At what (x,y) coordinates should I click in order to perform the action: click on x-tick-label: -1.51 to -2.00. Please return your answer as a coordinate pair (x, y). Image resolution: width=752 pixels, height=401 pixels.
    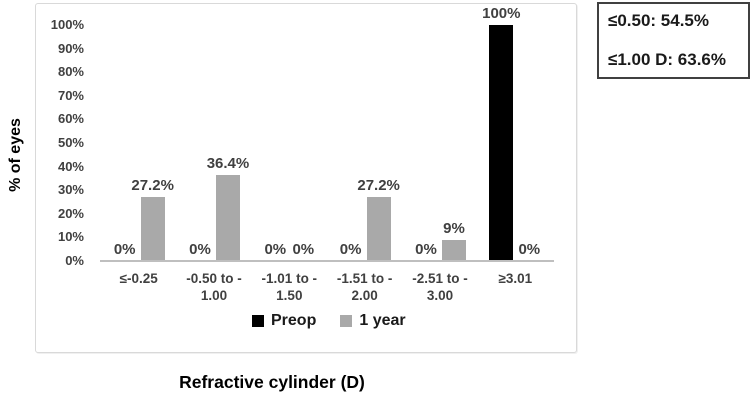
    Looking at the image, I should click on (364, 287).